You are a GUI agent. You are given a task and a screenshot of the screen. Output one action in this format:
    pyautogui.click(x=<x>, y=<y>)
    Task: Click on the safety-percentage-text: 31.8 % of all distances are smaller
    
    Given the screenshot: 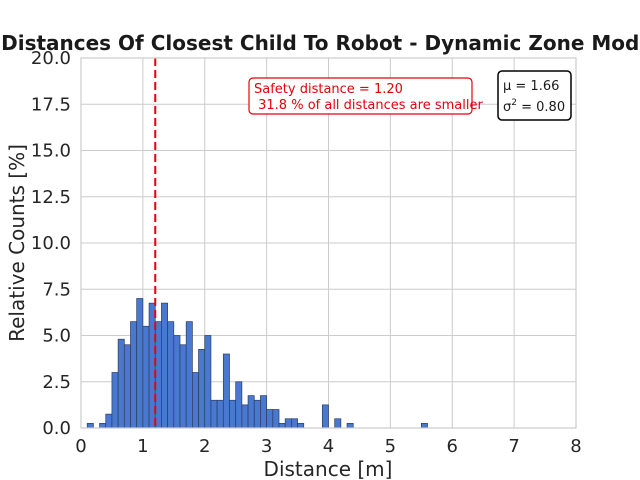 What is the action you would take?
    pyautogui.click(x=368, y=105)
    